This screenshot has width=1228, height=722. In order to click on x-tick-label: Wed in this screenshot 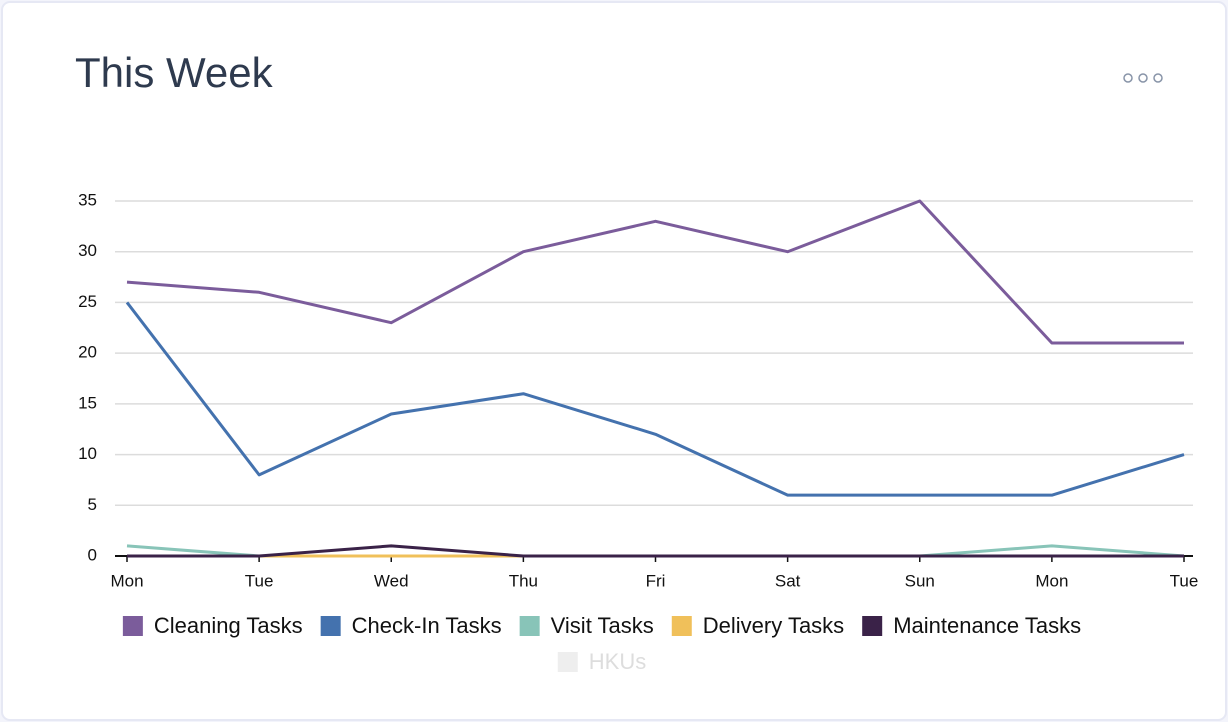, I will do `click(391, 580)`.